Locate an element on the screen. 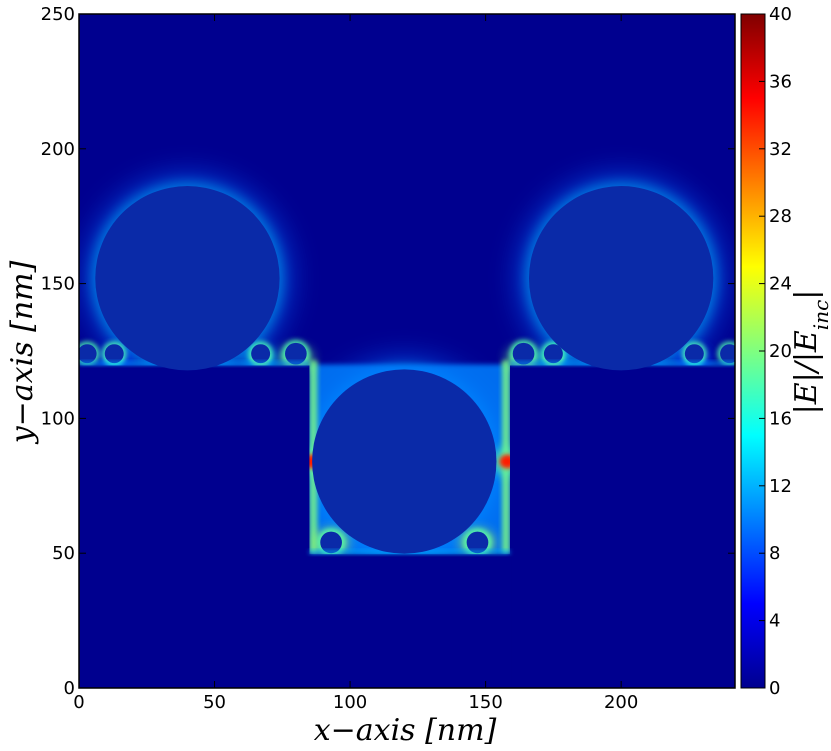 The height and width of the screenshot is (751, 831). colorbar-tick-label: 12 is located at coordinates (780, 486).